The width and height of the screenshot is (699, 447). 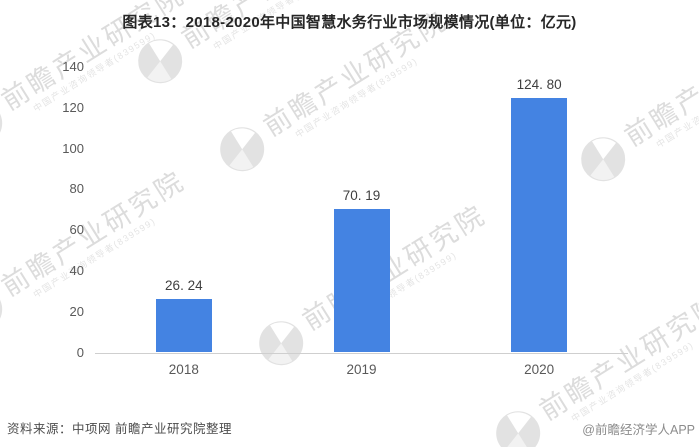 What do you see at coordinates (539, 369) in the screenshot?
I see `x-axis-category-label: 2020` at bounding box center [539, 369].